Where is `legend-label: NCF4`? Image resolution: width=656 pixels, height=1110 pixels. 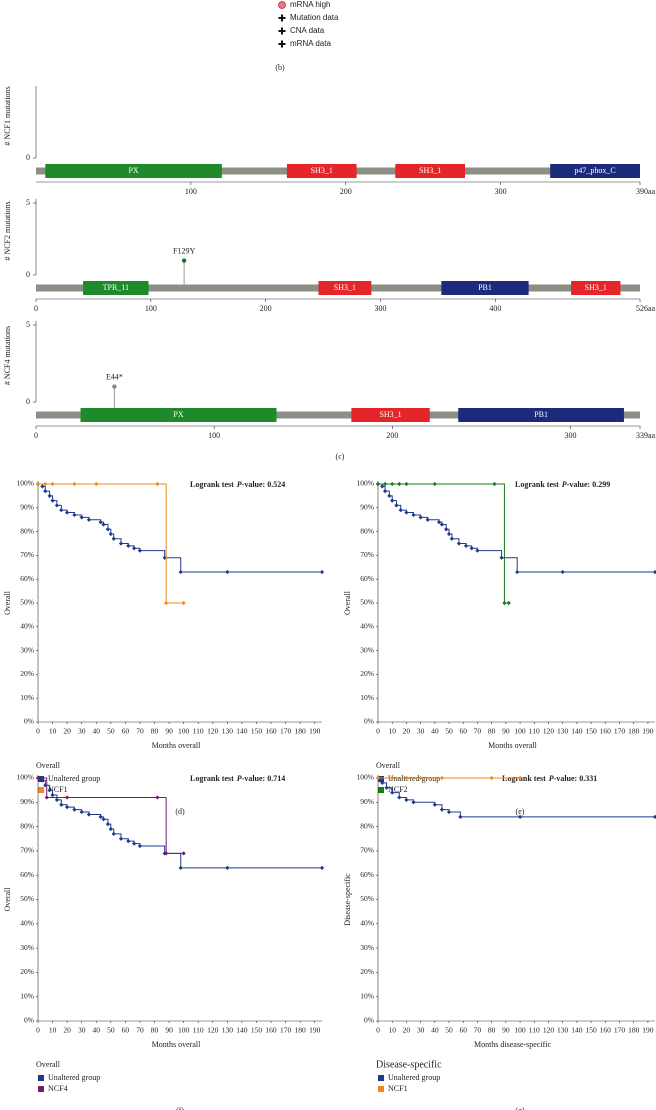 legend-label: NCF4 is located at coordinates (58, 1088).